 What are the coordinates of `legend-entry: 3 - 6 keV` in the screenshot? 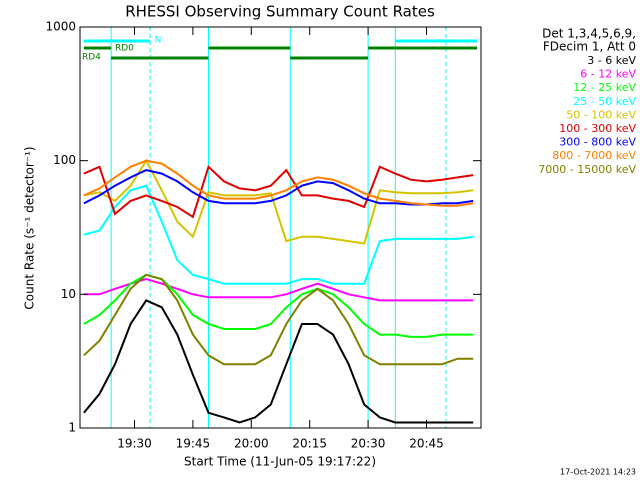 It's located at (611, 60).